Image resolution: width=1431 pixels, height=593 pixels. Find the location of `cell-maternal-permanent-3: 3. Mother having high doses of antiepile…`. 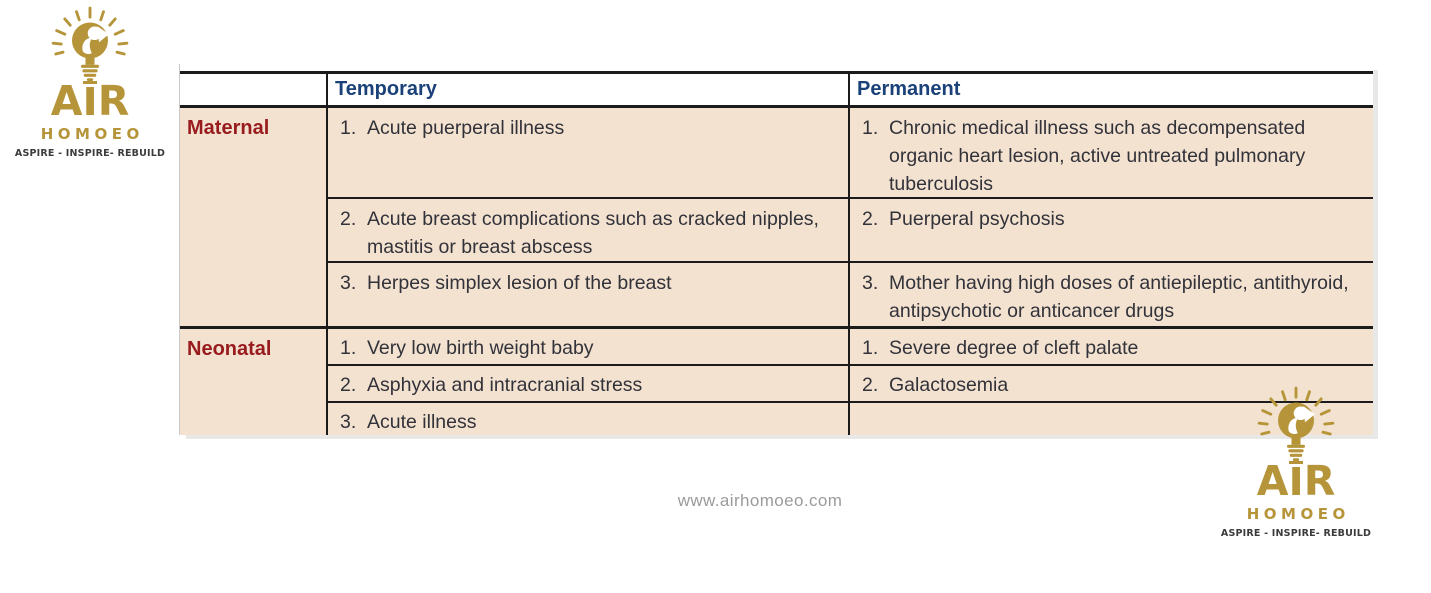

cell-maternal-permanent-3: 3. Mother having high doses of antiepile… is located at coordinates (1110, 296).